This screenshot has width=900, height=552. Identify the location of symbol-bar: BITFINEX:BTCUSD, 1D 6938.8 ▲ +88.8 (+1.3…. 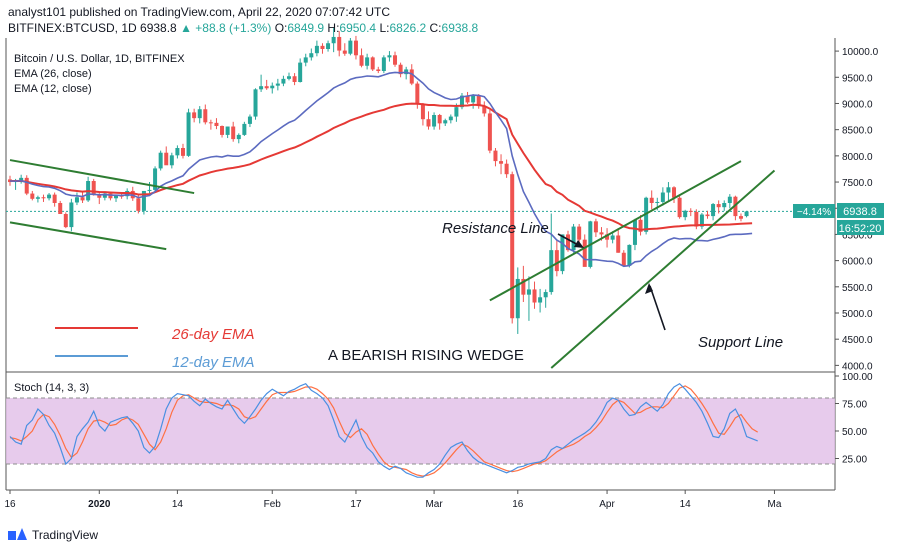
(243, 28).